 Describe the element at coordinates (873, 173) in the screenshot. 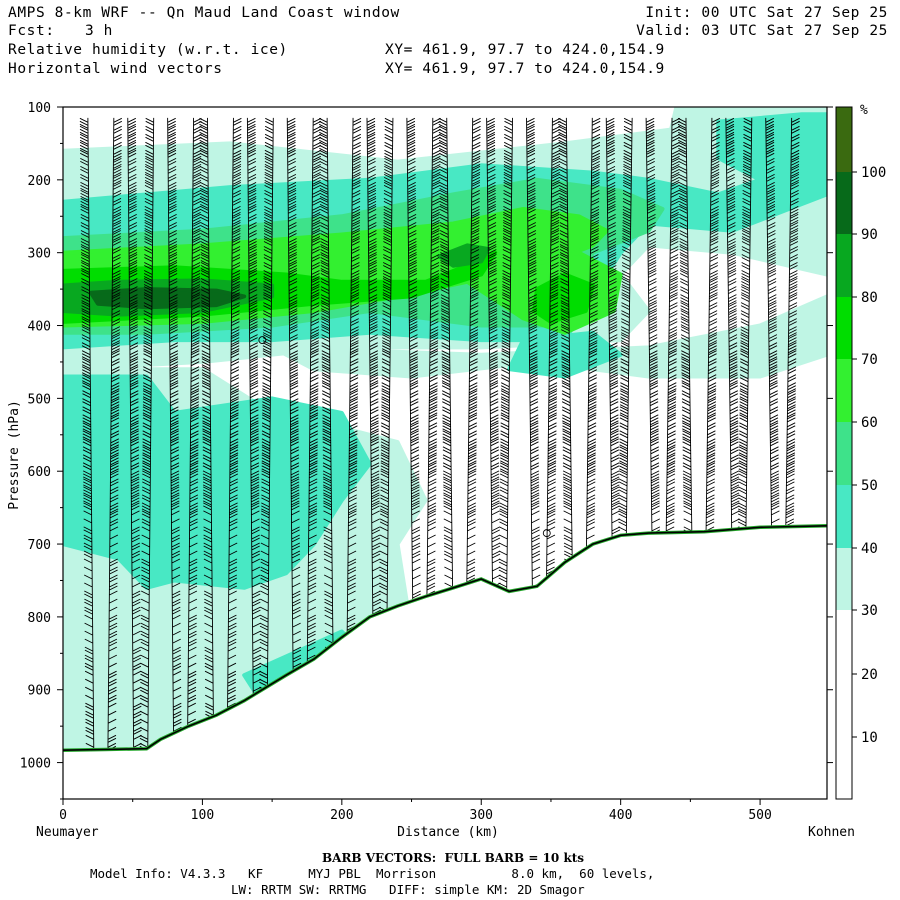

I see `colorbar-label: 100` at that location.